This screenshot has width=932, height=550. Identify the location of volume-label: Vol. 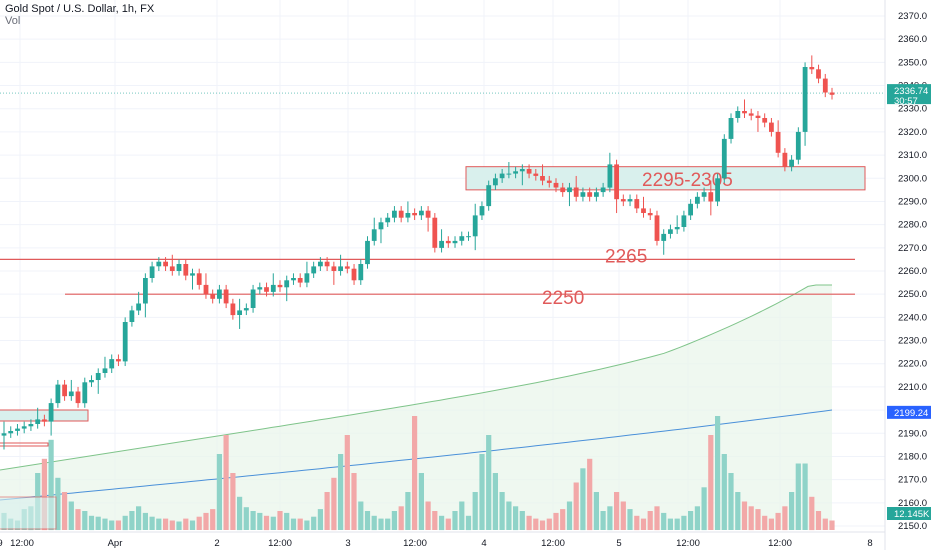
(13, 21).